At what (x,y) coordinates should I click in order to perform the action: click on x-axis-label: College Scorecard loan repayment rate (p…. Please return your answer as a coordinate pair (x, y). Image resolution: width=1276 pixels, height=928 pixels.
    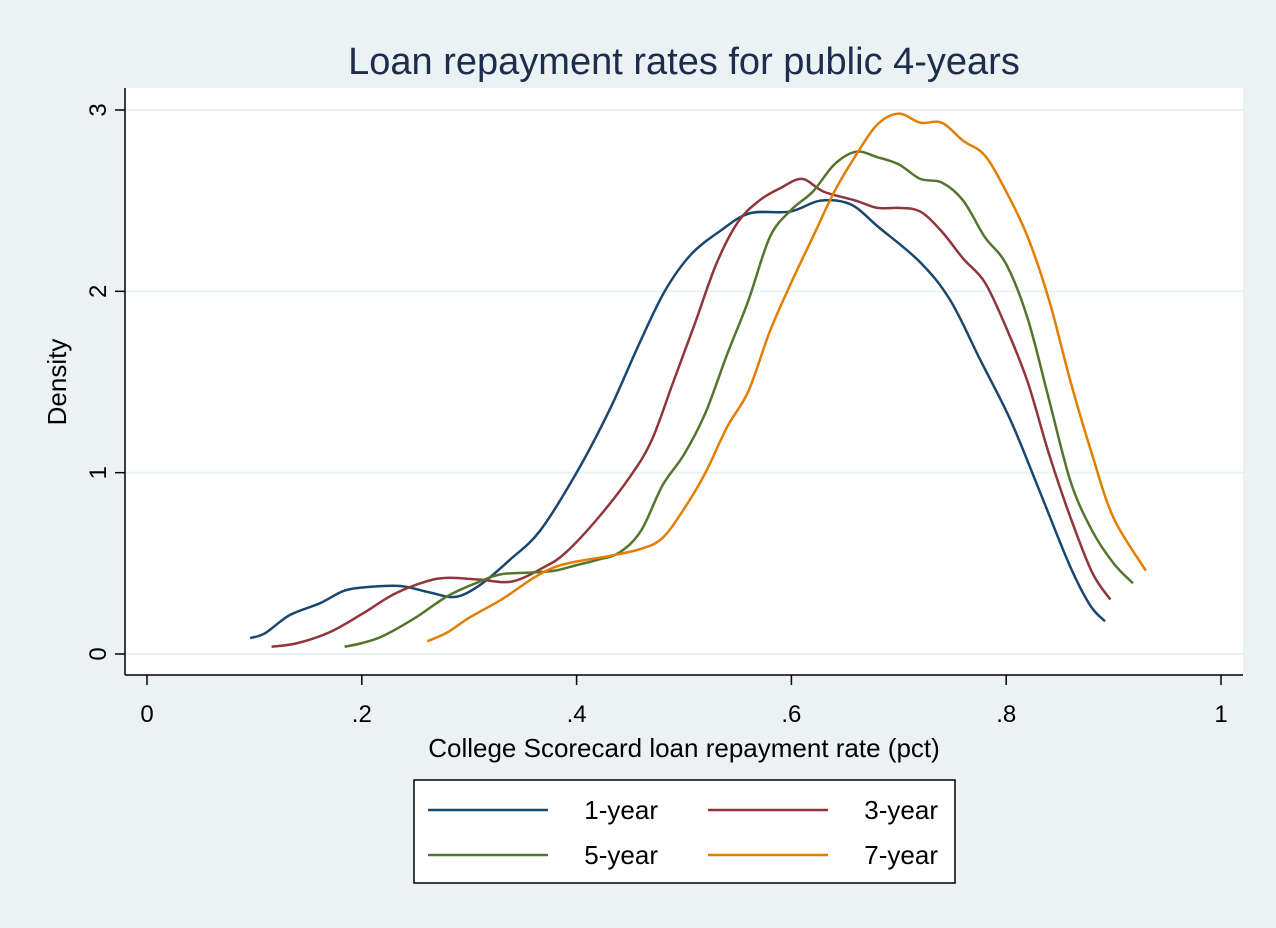
    Looking at the image, I should click on (684, 748).